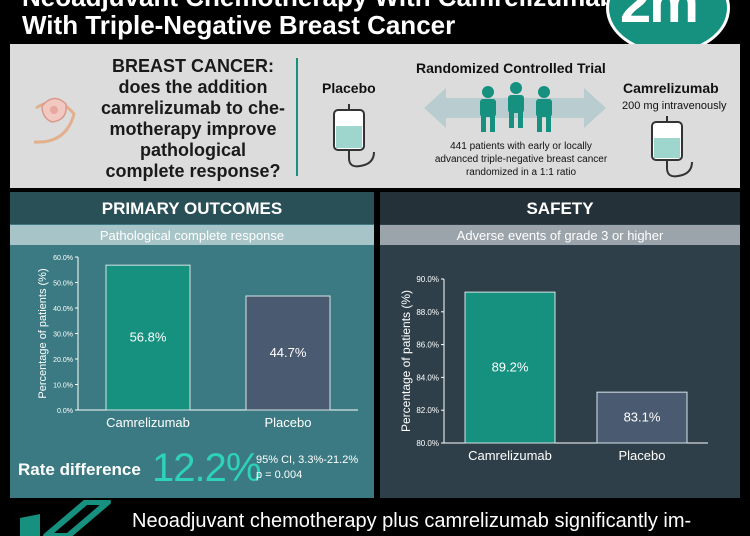  I want to click on camrelizumab-dose: 200 mg intravenously, so click(674, 106).